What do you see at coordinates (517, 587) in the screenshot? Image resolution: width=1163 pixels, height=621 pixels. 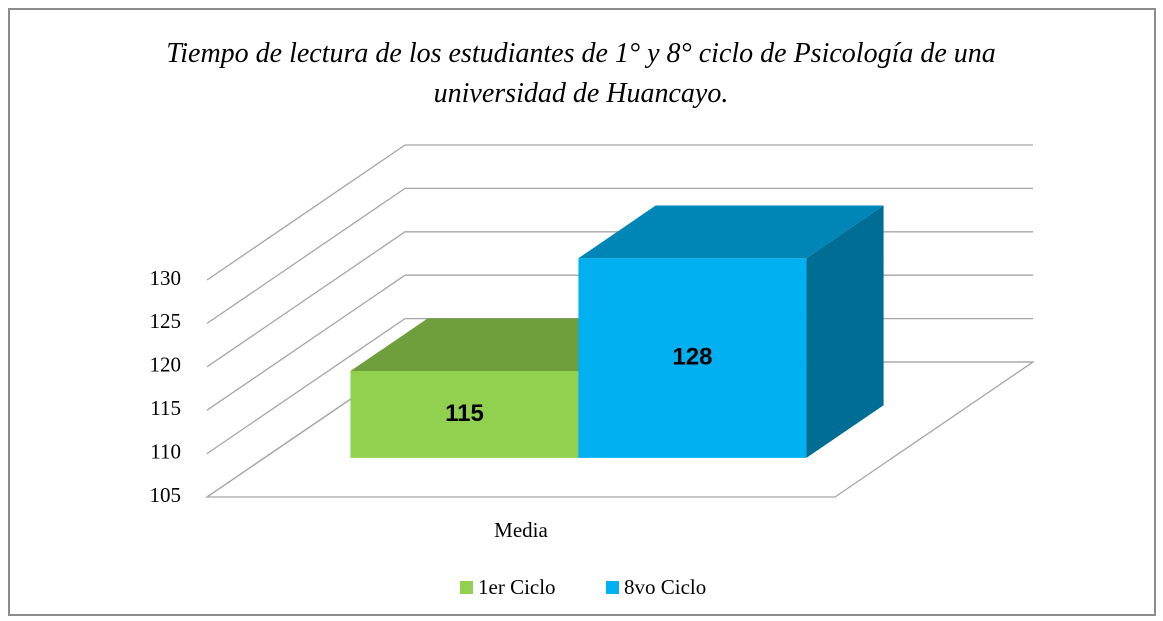 I see `legend-label: 1er Ciclo` at bounding box center [517, 587].